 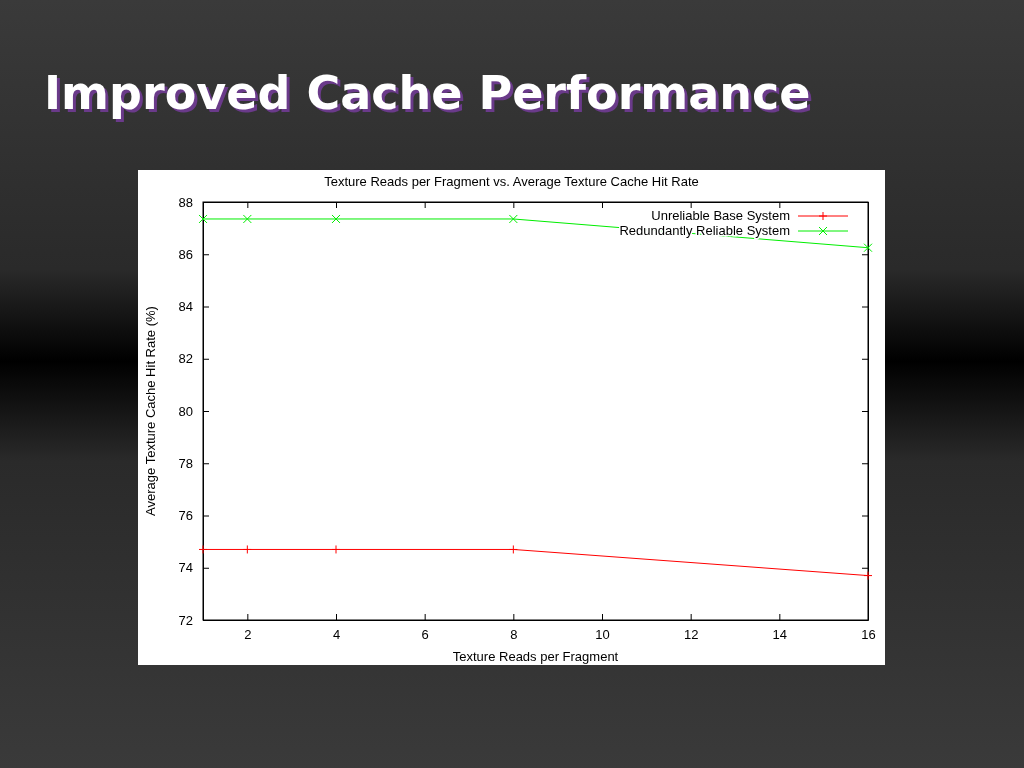 I want to click on chart-subtitle: Texture Reads per Fragment vs. Average Texture Cache Hit Rate, so click(x=511, y=181).